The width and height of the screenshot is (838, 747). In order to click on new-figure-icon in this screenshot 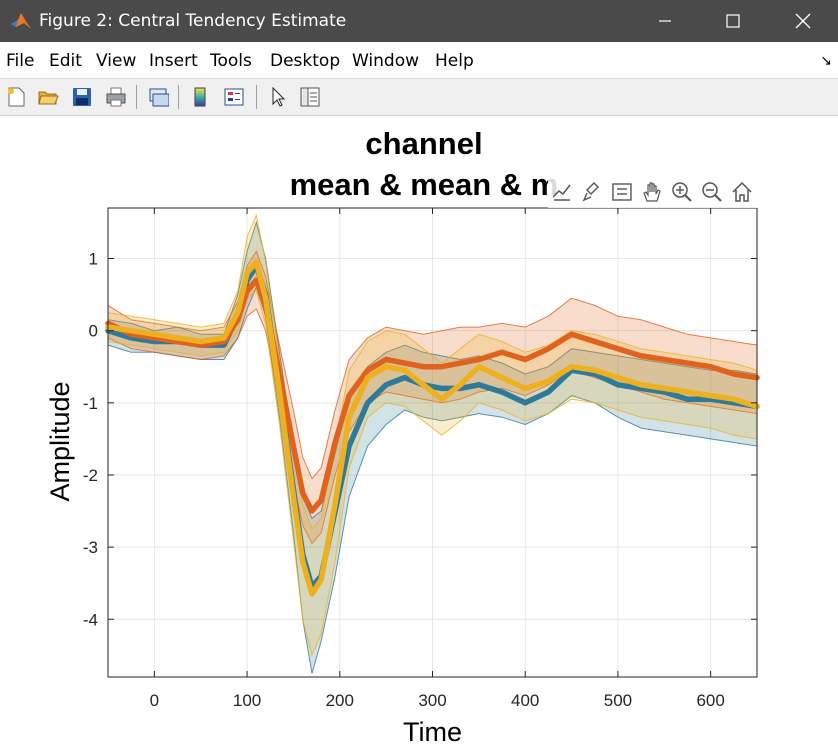, I will do `click(16, 97)`.